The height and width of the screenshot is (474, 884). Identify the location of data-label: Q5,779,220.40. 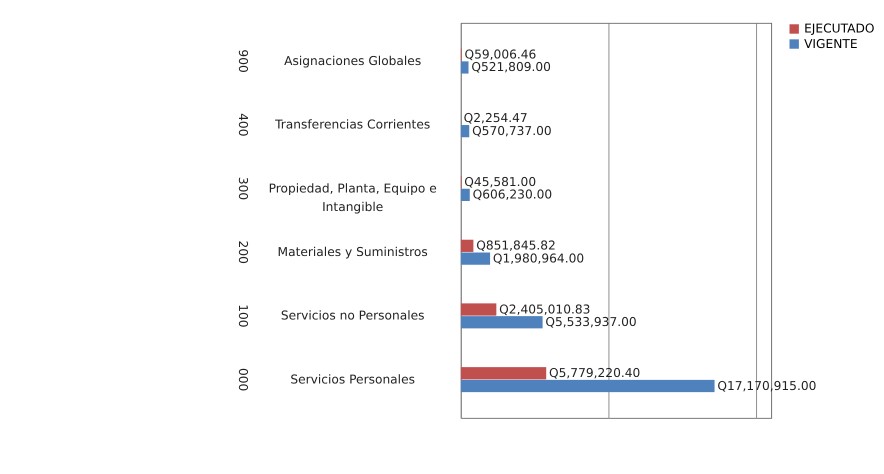
(594, 373).